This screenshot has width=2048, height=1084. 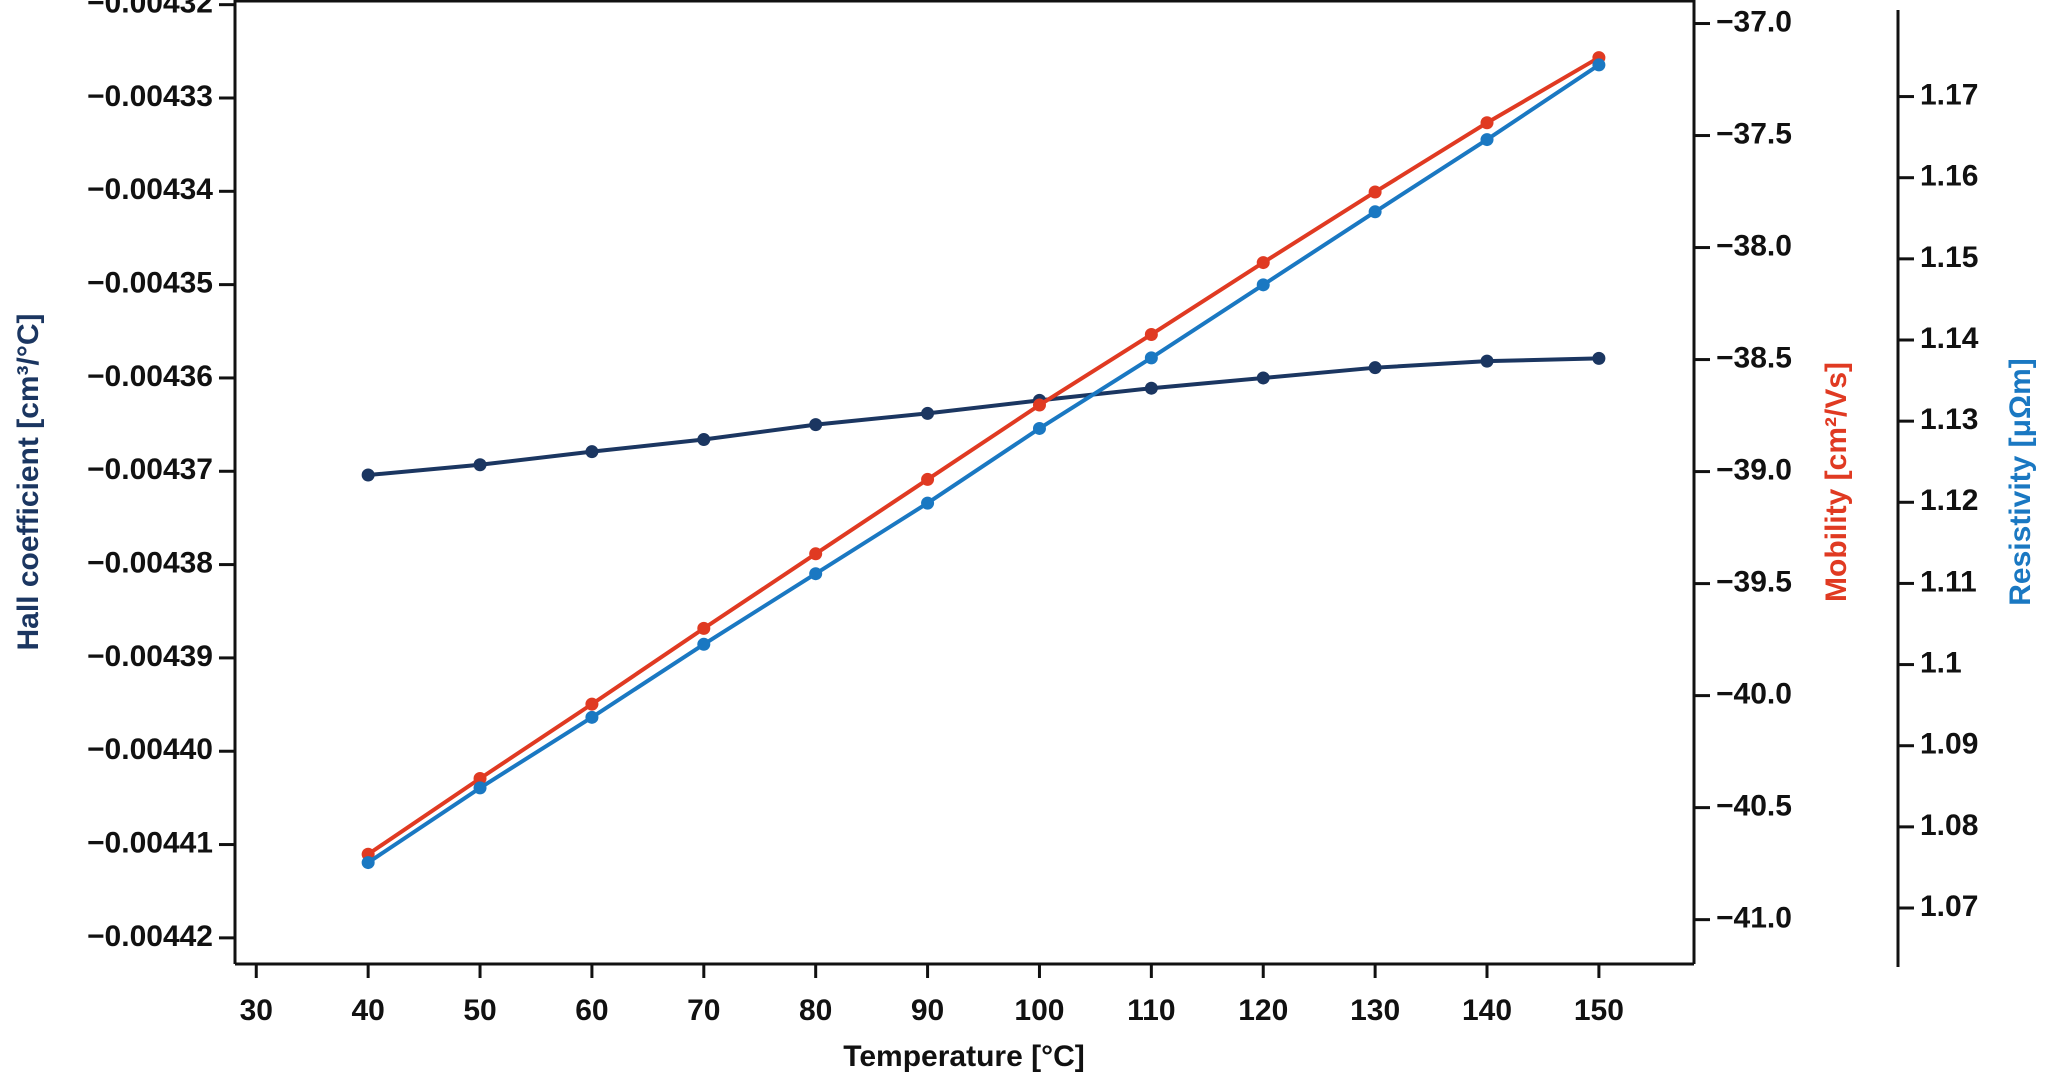 I want to click on x-axis-title: Temperature [°C], so click(x=963, y=1056).